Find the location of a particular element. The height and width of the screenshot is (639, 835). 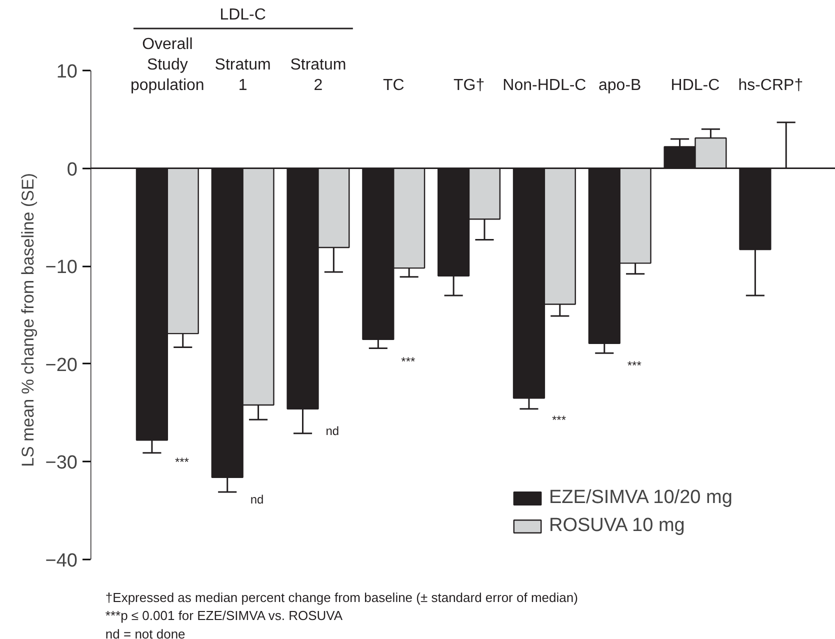

x-tick-label: Overall Study population is located at coordinates (167, 65).